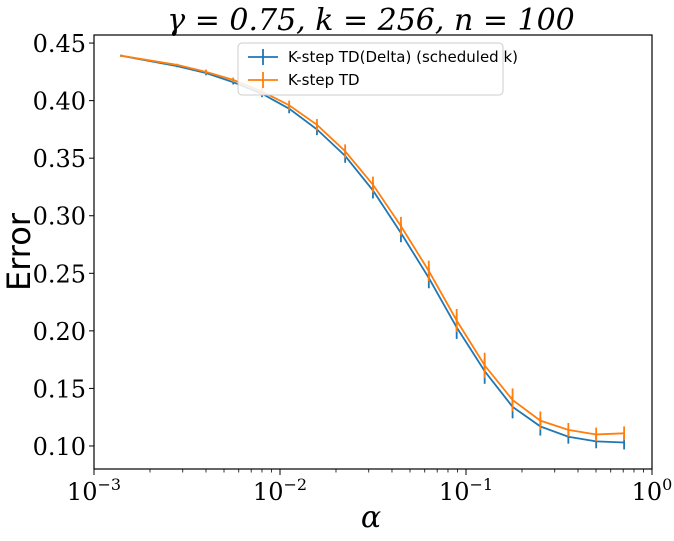  Describe the element at coordinates (94, 490) in the screenshot. I see `x-tick-label: 10⁻³` at that location.